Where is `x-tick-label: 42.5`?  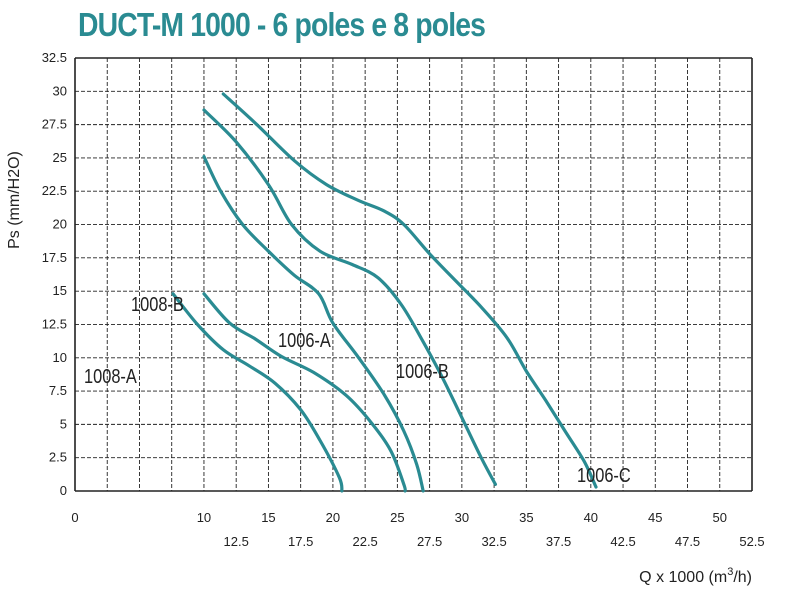
x-tick-label: 42.5 is located at coordinates (622, 541).